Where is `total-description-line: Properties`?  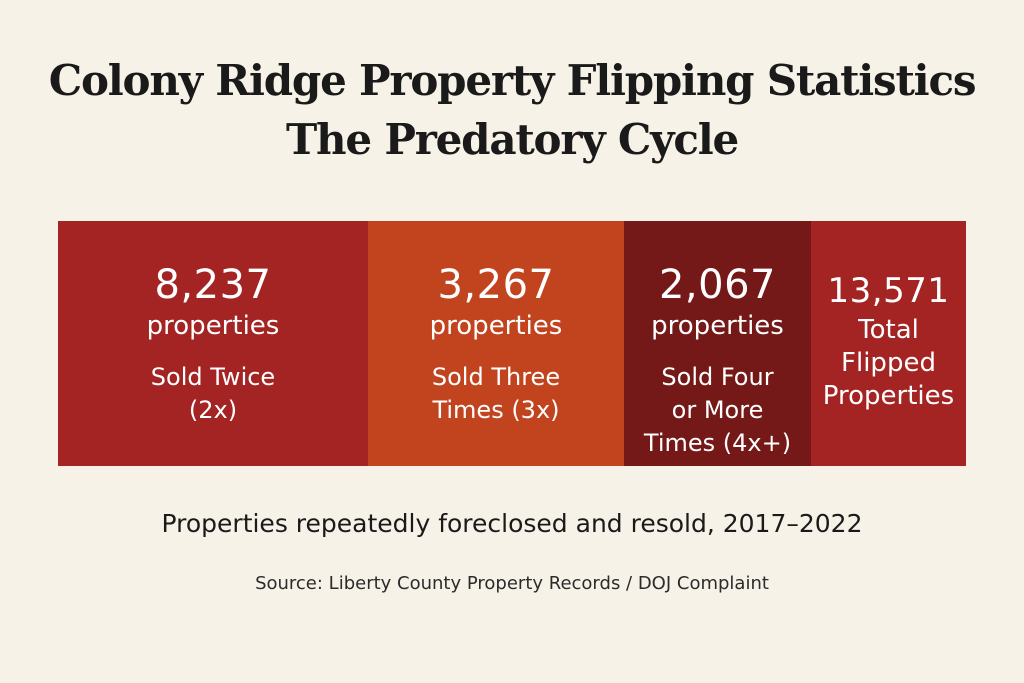 total-description-line: Properties is located at coordinates (888, 396).